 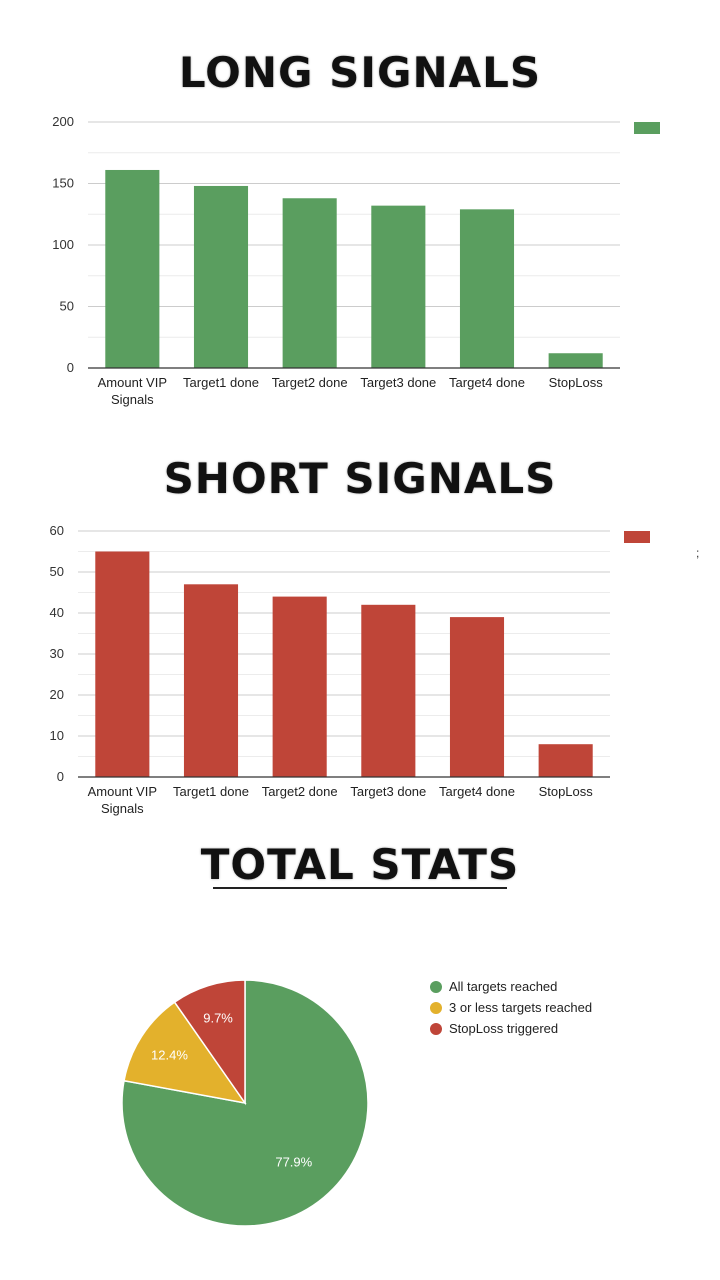 What do you see at coordinates (503, 986) in the screenshot?
I see `legend-label: All targets reached` at bounding box center [503, 986].